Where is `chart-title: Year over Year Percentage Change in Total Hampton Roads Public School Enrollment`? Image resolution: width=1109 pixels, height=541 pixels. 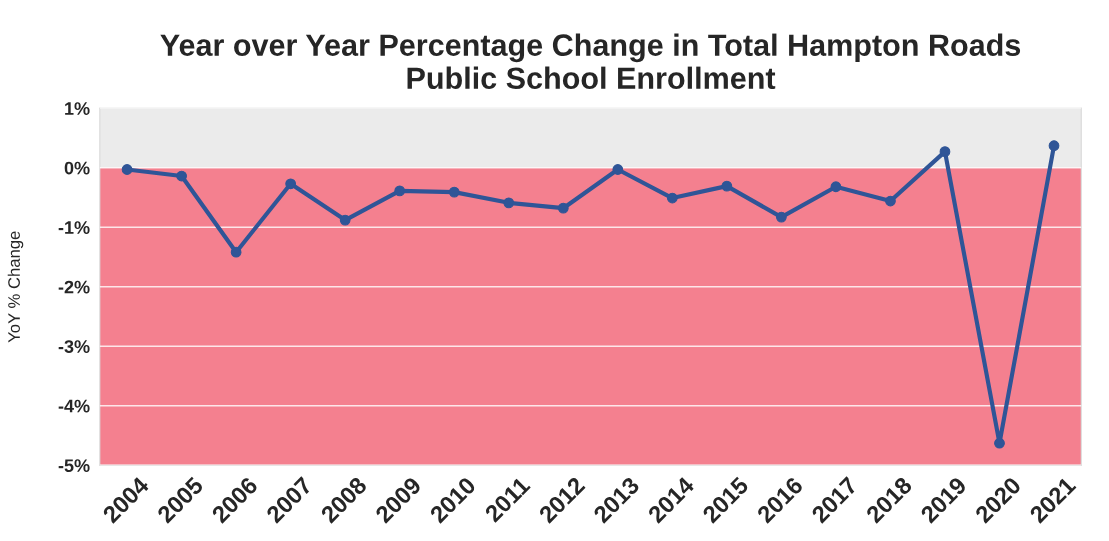
chart-title: Year over Year Percentage Change in Total Hampton Roads Public School Enrollment is located at coordinates (590, 61).